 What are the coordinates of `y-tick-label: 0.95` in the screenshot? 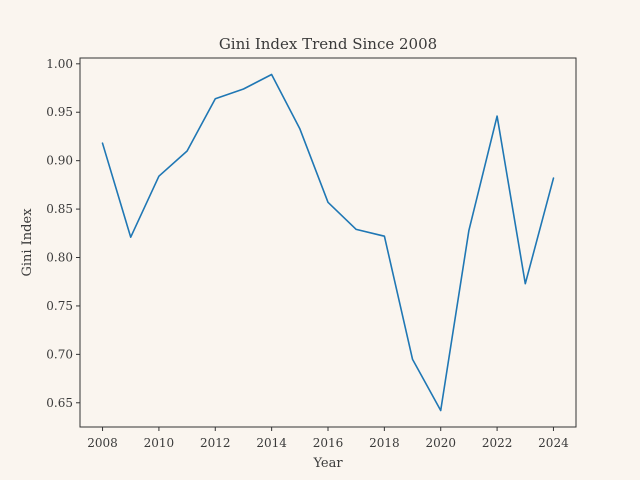 It's located at (59, 112).